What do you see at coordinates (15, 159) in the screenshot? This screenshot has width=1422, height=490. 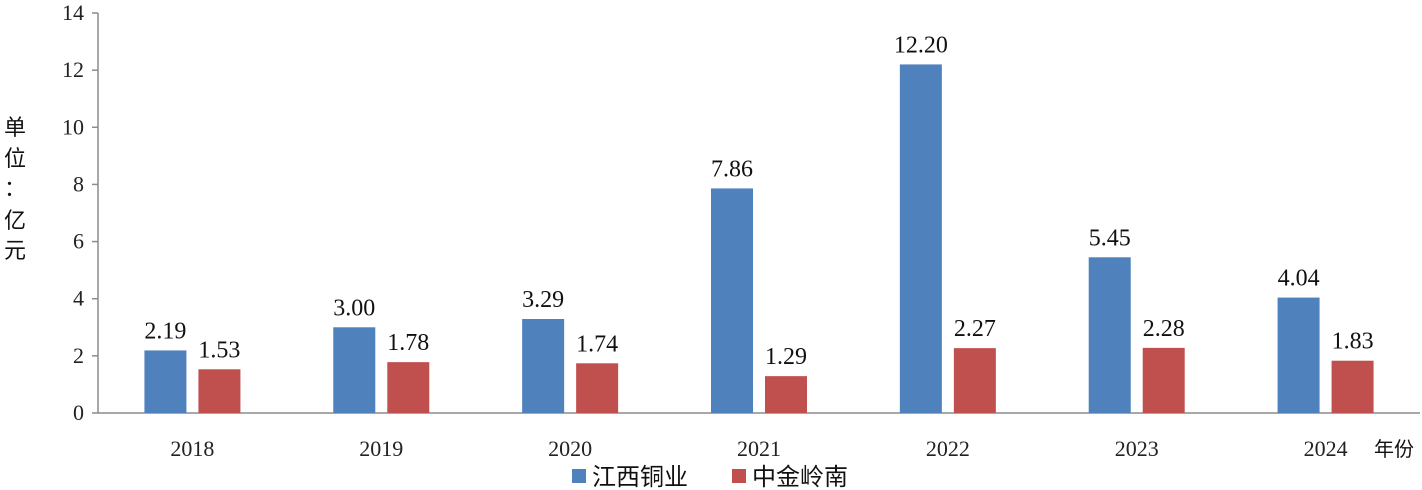 I see `y-axis-label-char: 位` at bounding box center [15, 159].